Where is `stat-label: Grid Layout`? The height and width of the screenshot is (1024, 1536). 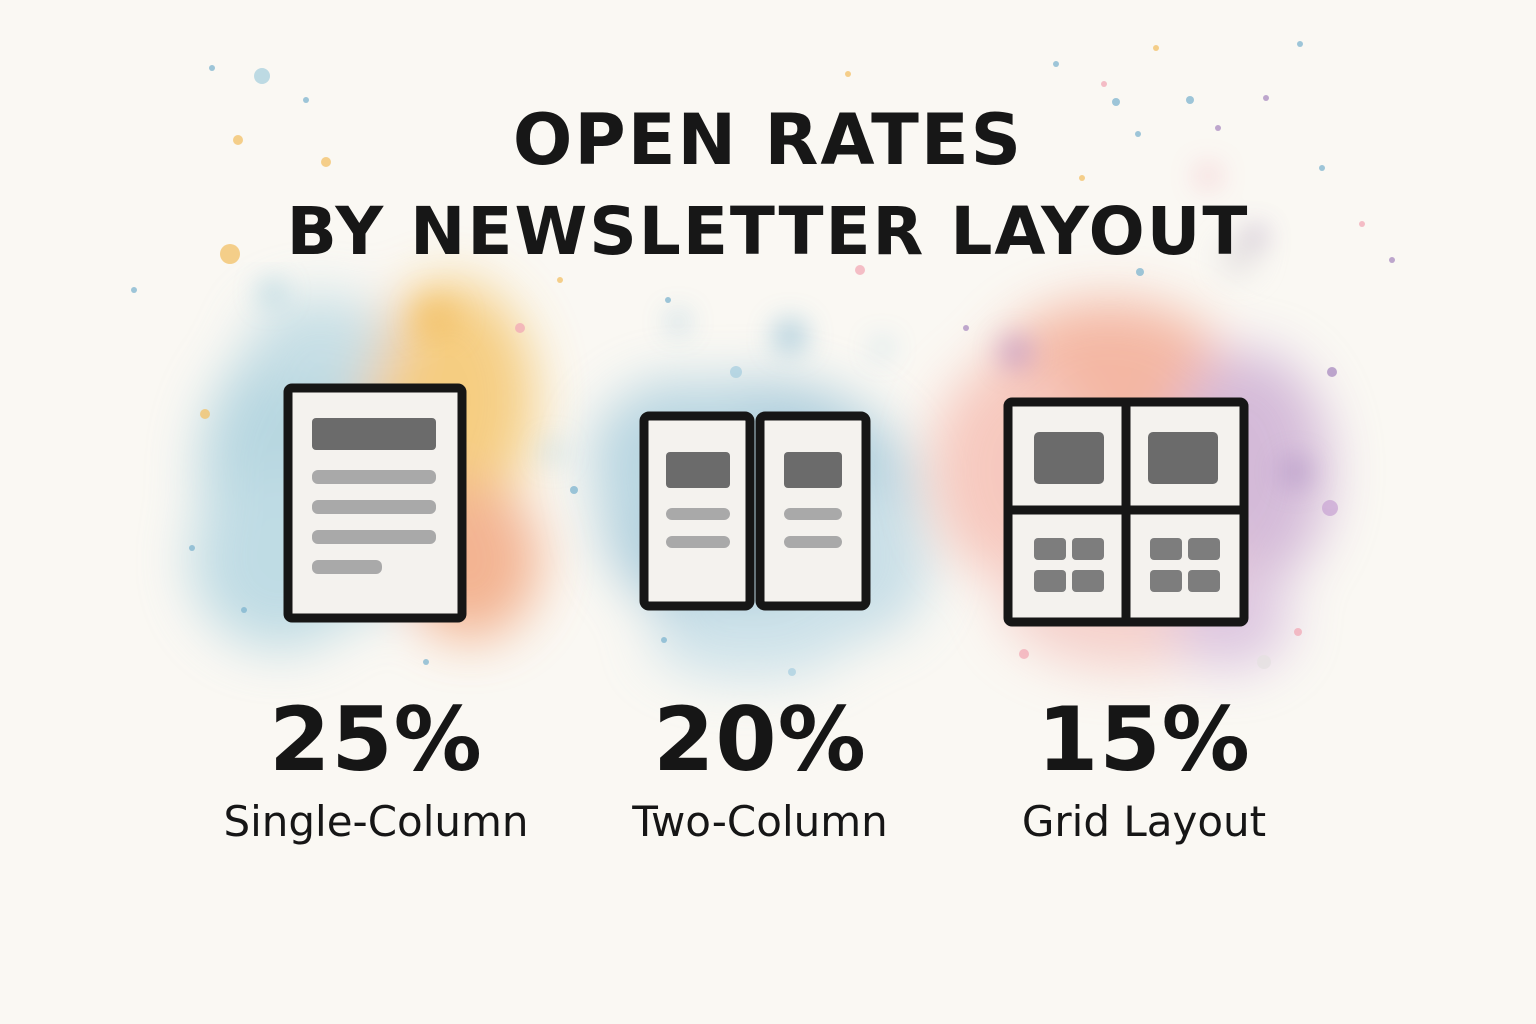
stat-label: Grid Layout is located at coordinates (1144, 821).